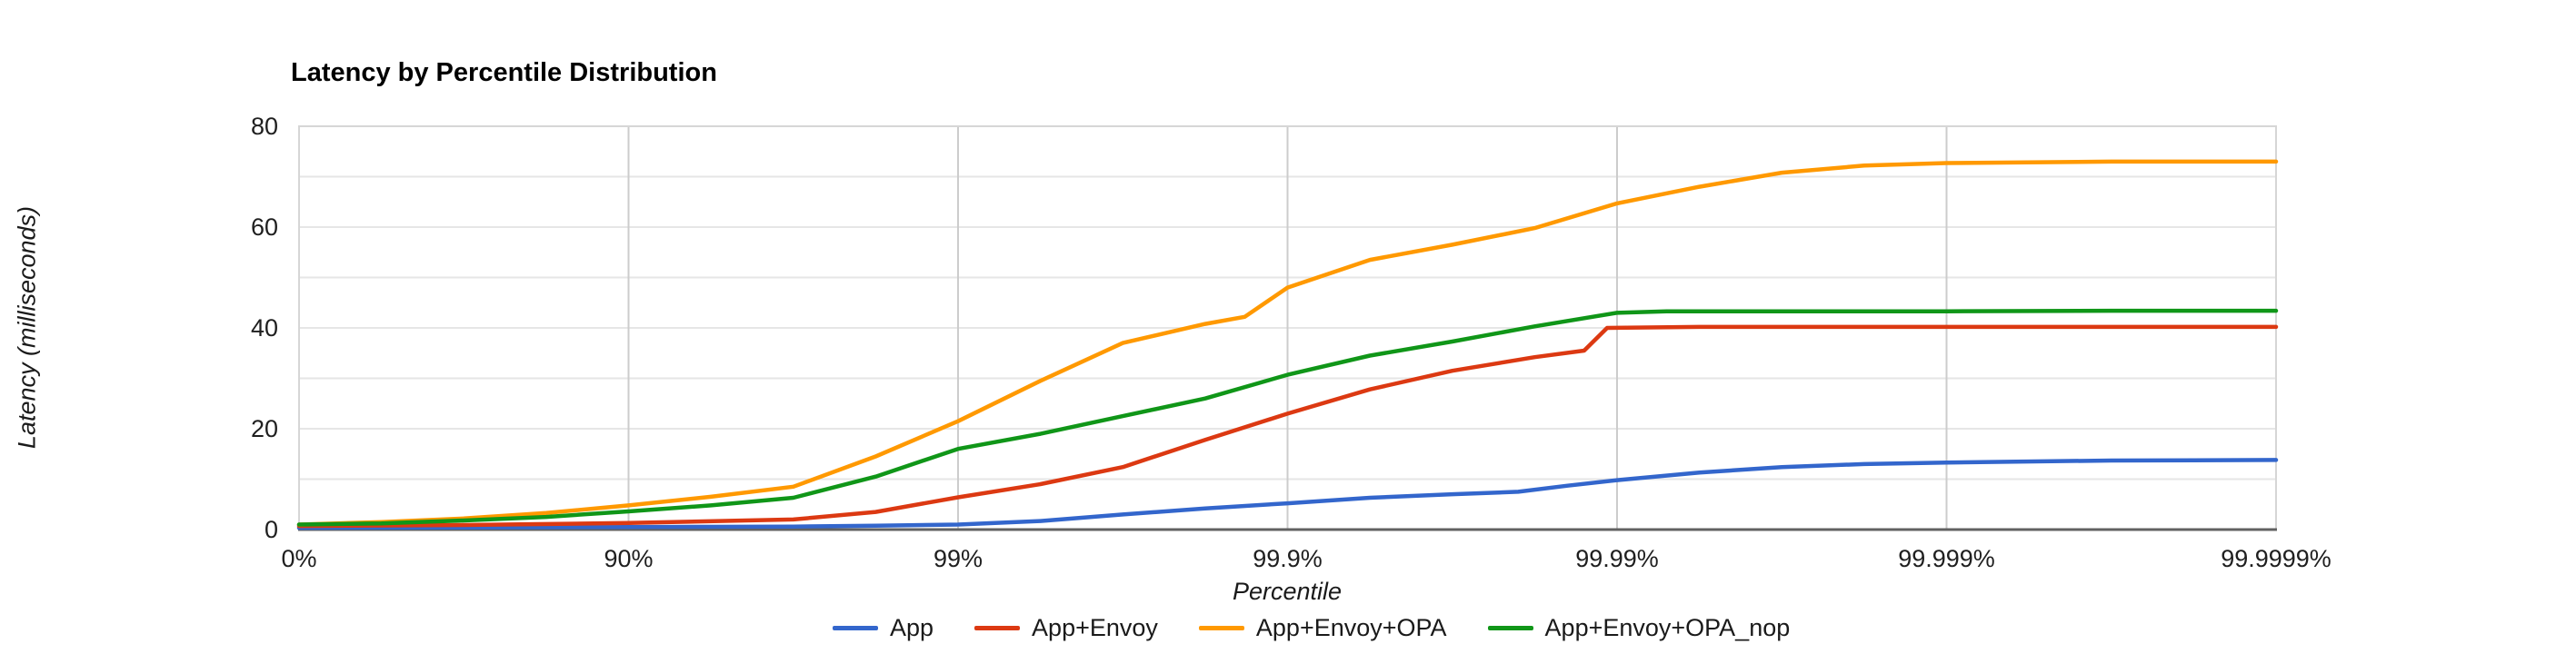 The image size is (2576, 654). What do you see at coordinates (264, 227) in the screenshot?
I see `y-tick-label: 60` at bounding box center [264, 227].